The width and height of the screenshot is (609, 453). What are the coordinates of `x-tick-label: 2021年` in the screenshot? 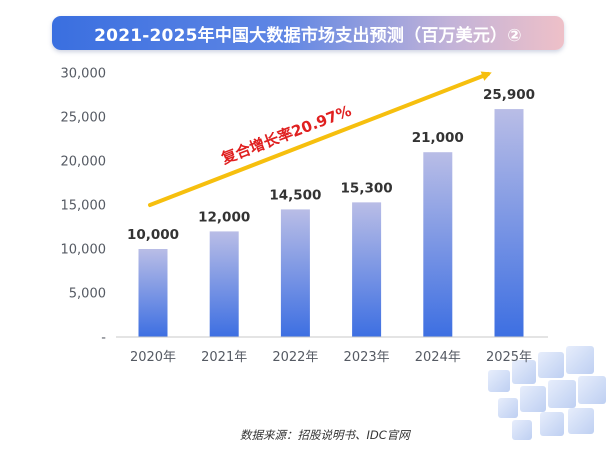 It's located at (224, 357).